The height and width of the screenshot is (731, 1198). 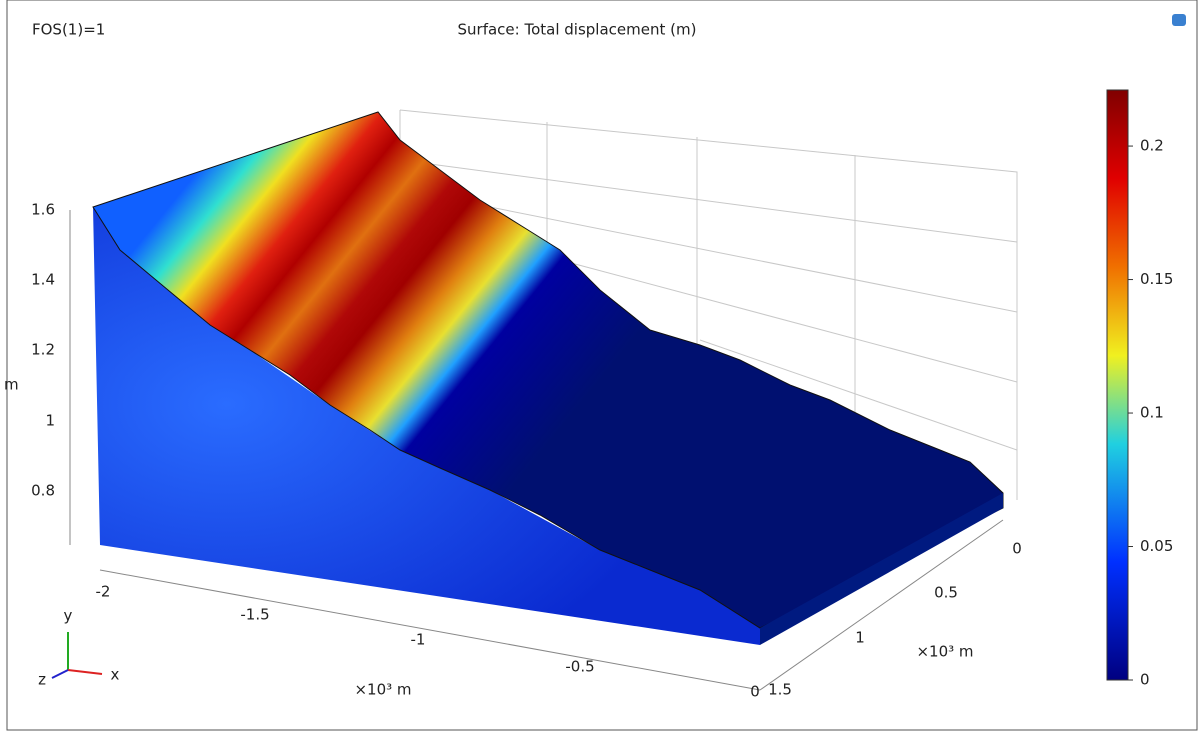 I want to click on triad-x: x, so click(x=115, y=675).